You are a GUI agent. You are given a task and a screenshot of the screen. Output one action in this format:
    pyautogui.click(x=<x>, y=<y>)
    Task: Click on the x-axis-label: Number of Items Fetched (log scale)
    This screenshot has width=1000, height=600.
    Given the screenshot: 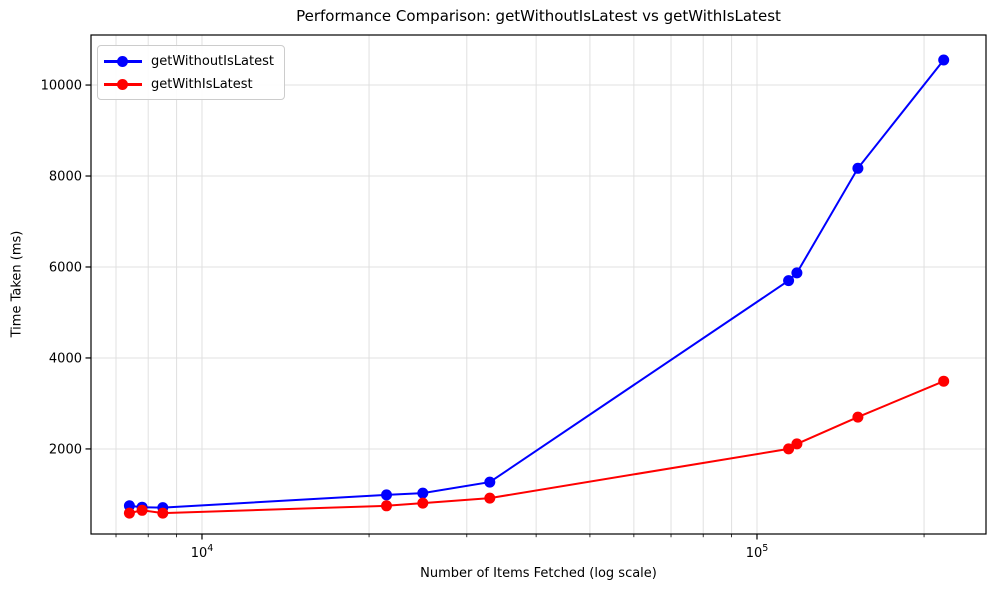 What is the action you would take?
    pyautogui.click(x=538, y=573)
    